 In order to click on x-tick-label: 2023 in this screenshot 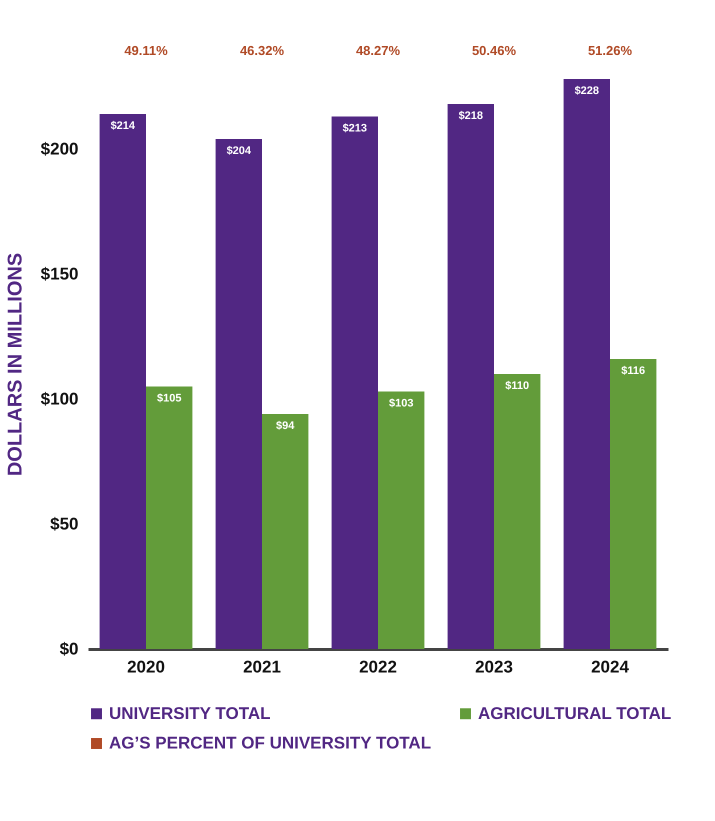, I will do `click(494, 667)`.